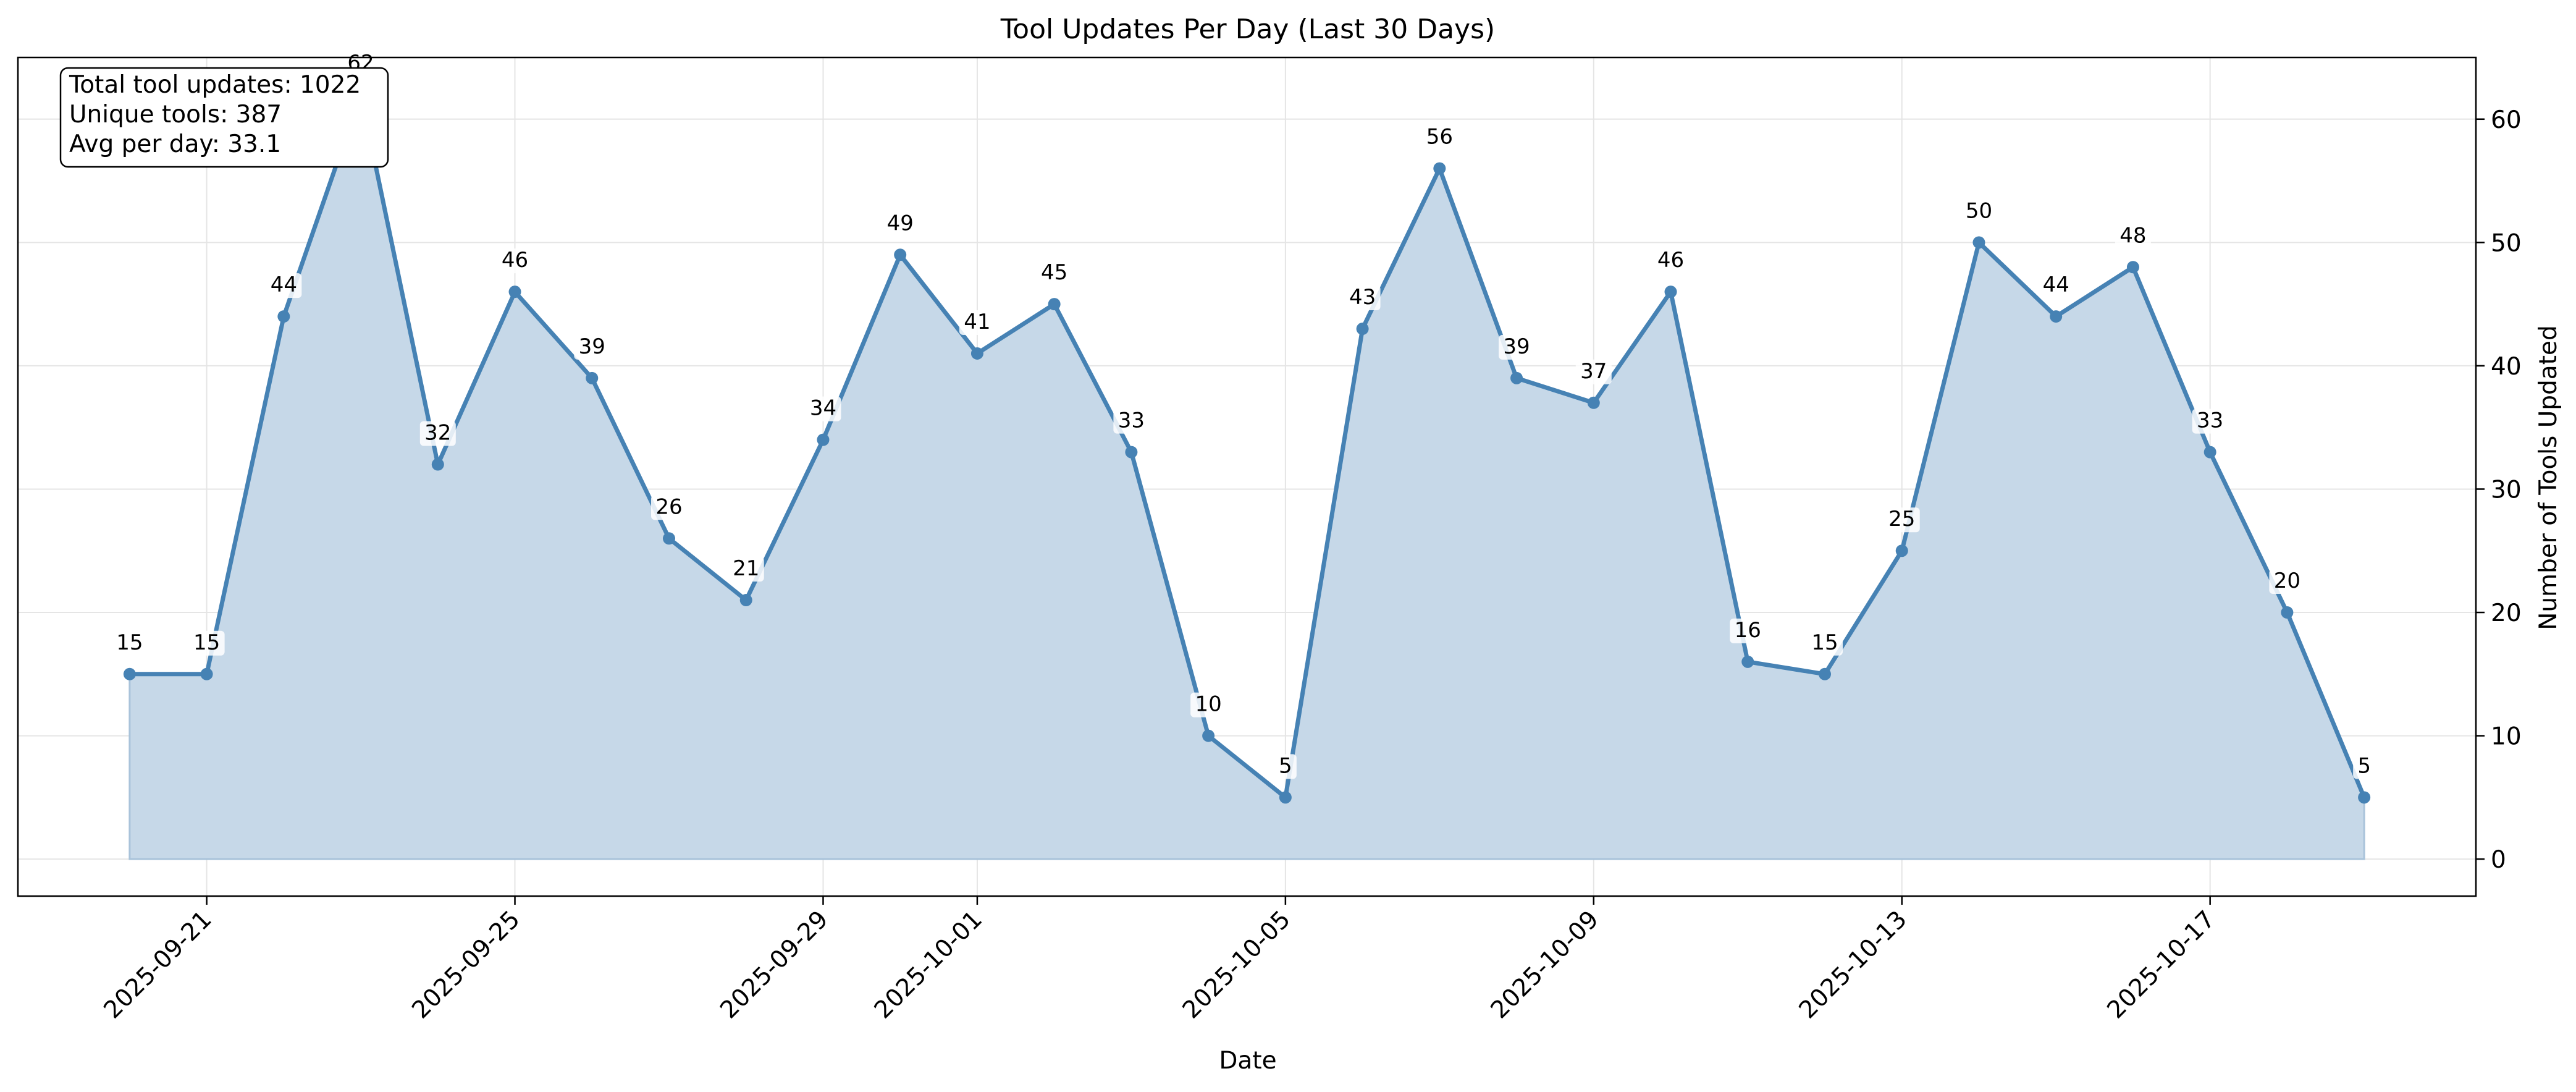  Describe the element at coordinates (1247, 1061) in the screenshot. I see `x-axis-label: Date` at that location.